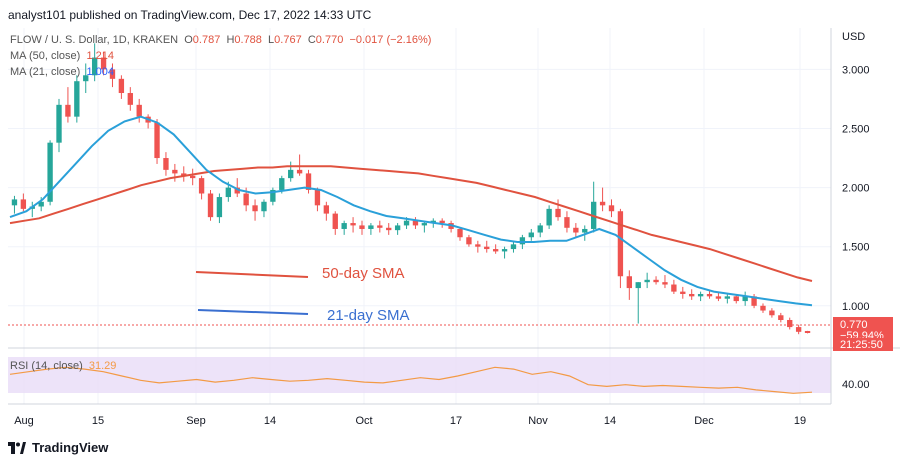 The width and height of the screenshot is (900, 469). Describe the element at coordinates (853, 37) in the screenshot. I see `currency-label: USD` at that location.